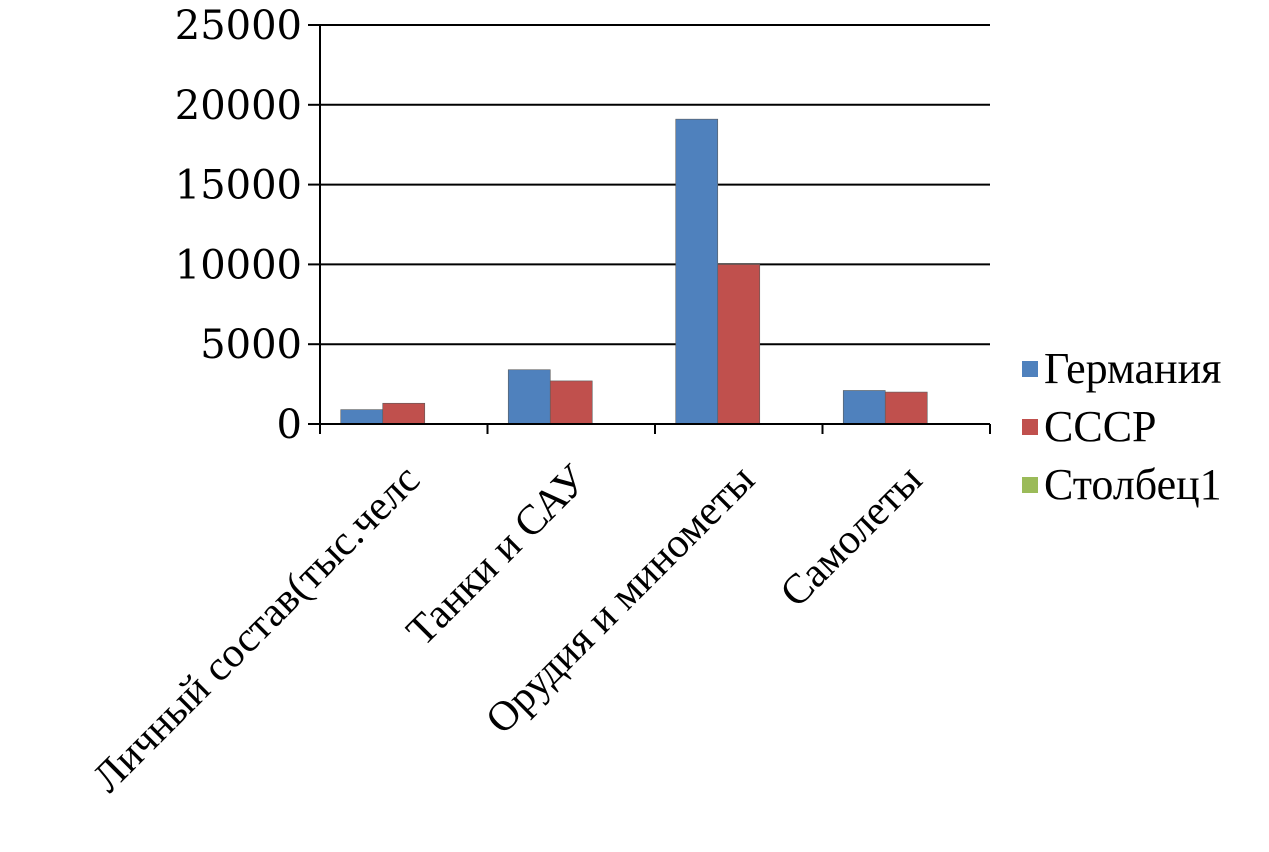  I want to click on legend-label: Германия, so click(1132, 368).